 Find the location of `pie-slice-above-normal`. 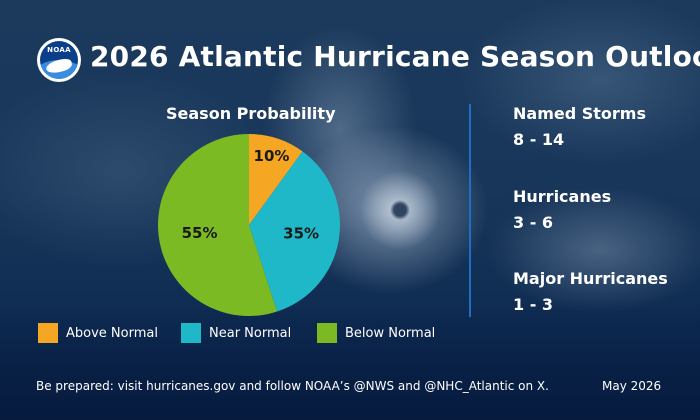

pie-slice-above-normal is located at coordinates (276, 179).